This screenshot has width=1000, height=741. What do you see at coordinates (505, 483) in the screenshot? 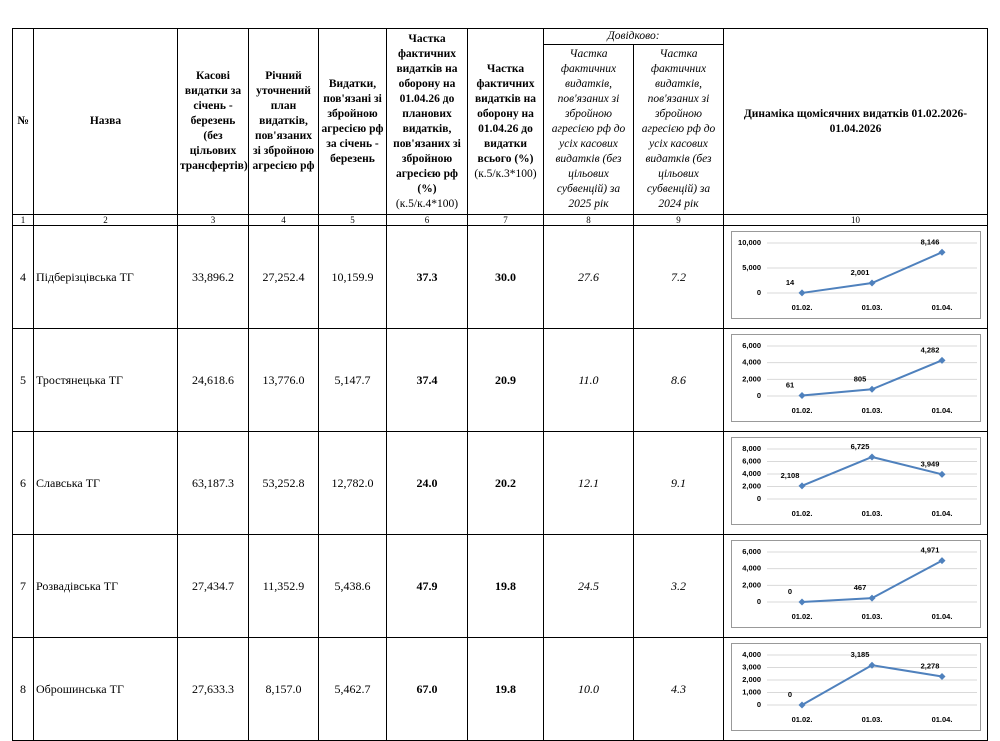
I see `cell: 20.2` at bounding box center [505, 483].